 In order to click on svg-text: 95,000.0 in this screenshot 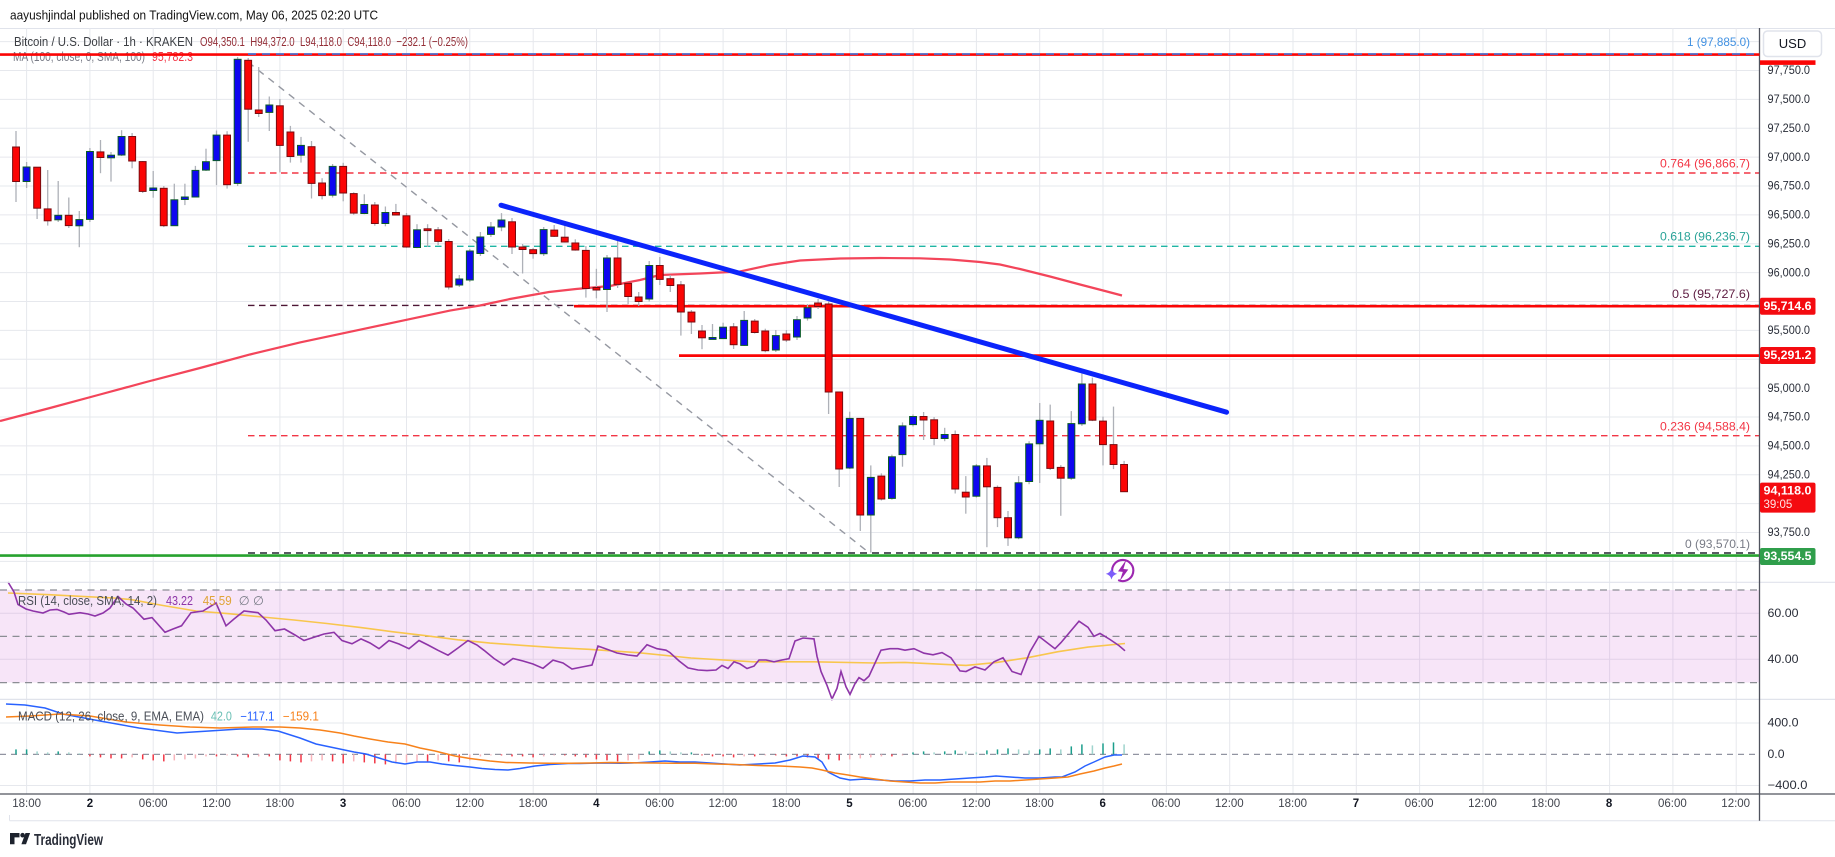, I will do `click(1789, 388)`.